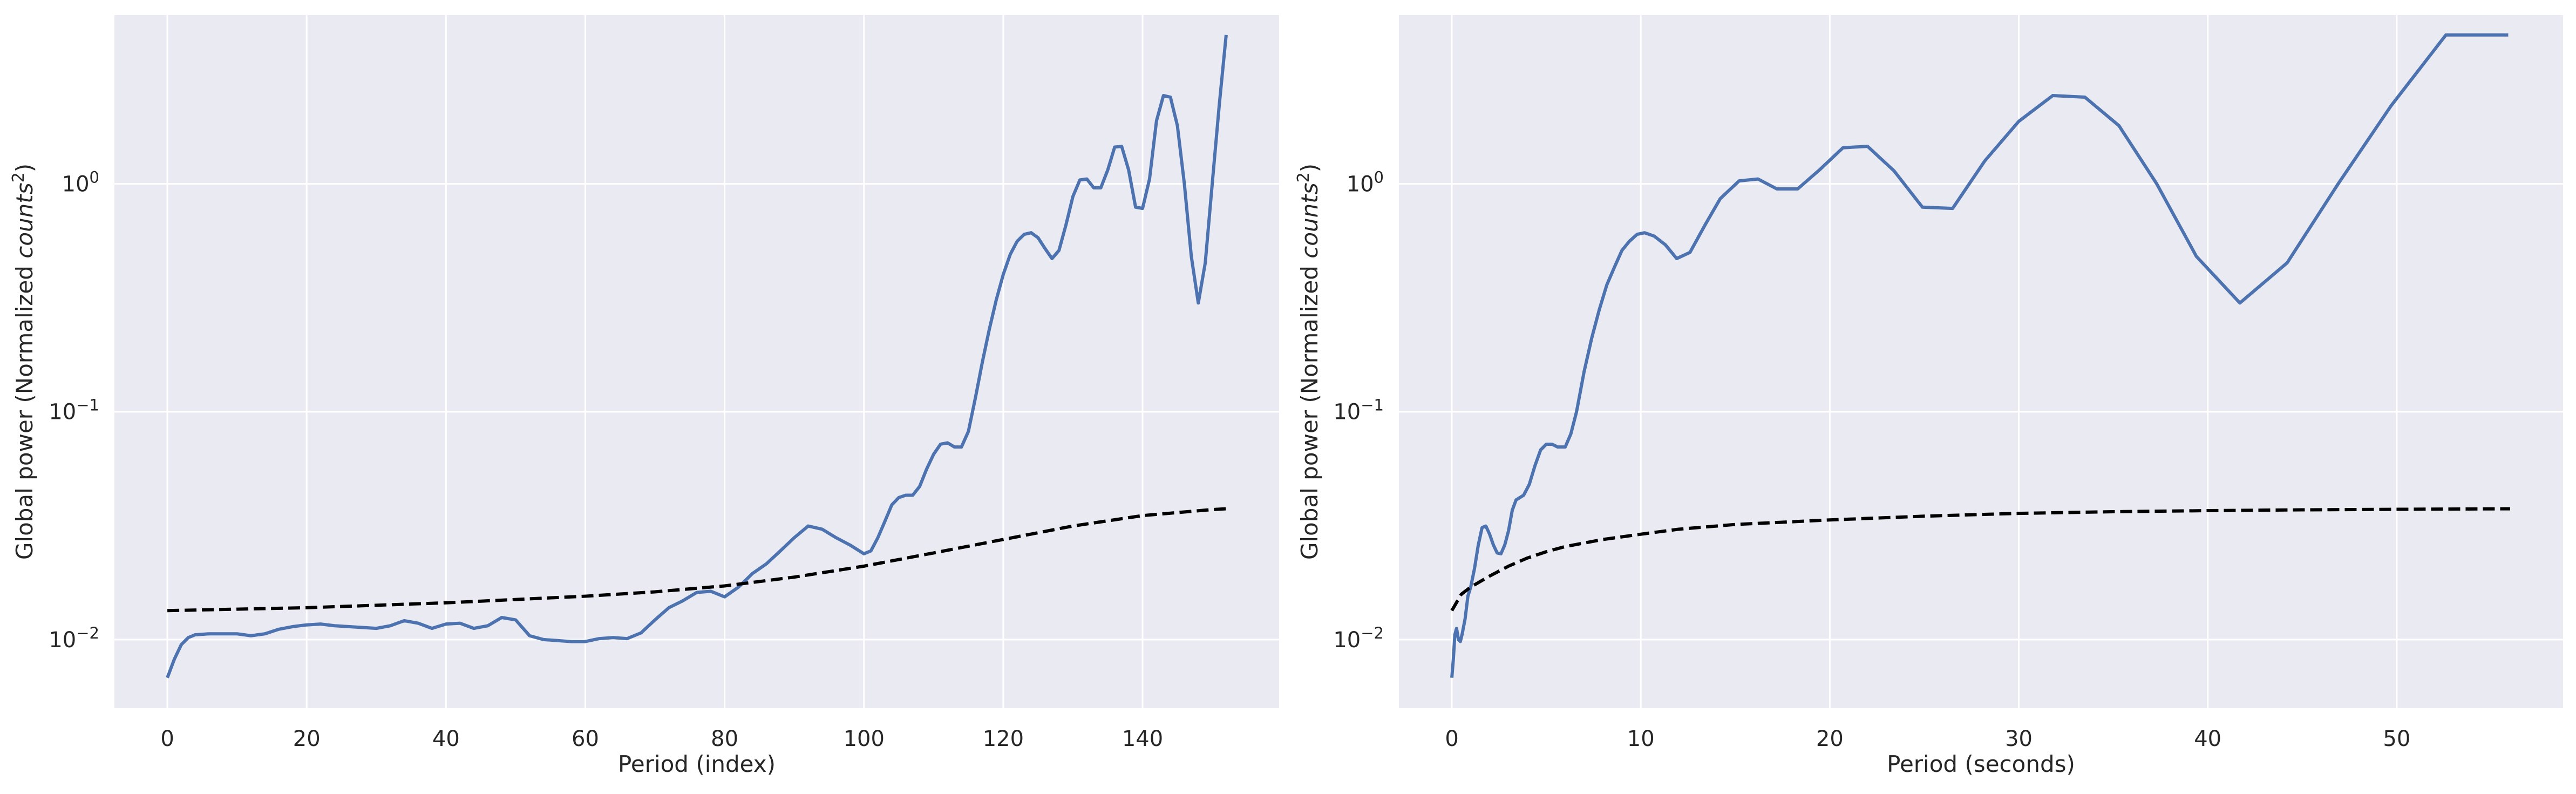 This screenshot has height=794, width=2576. I want to click on x-tick-label: 10, so click(1641, 739).